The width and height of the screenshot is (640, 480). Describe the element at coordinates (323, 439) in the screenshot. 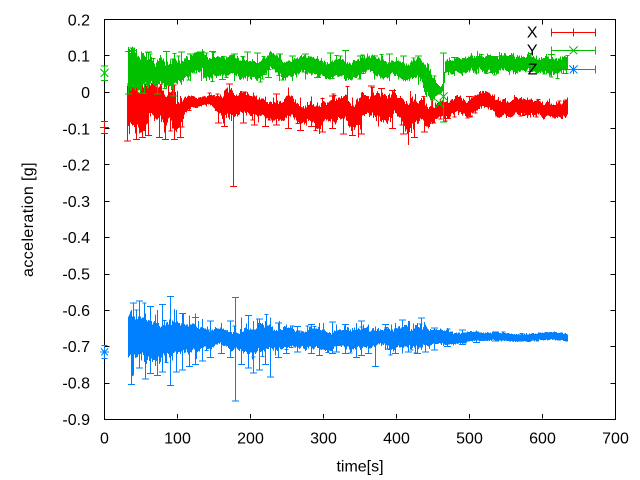

I see `svg-text: 300` at that location.